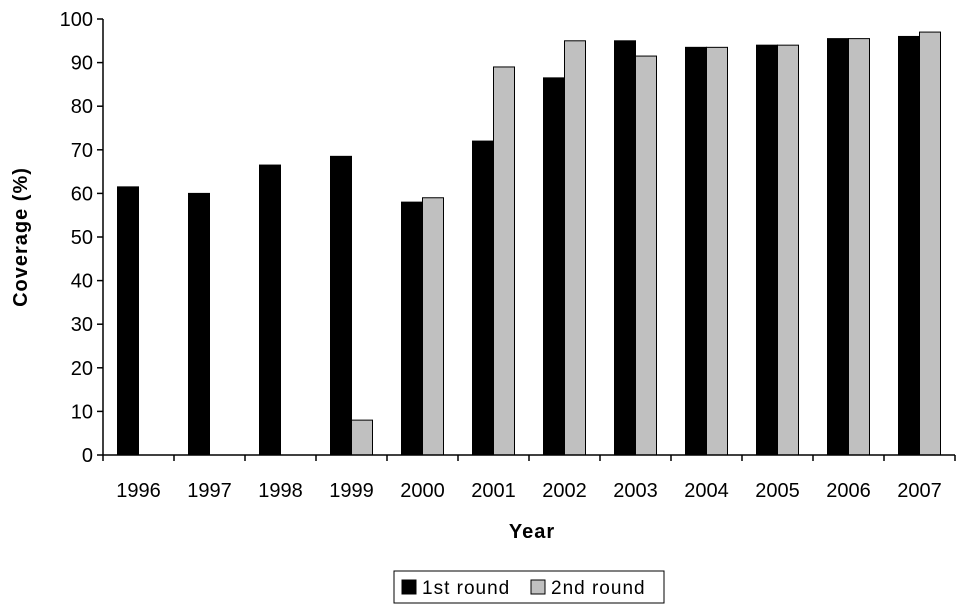 The height and width of the screenshot is (610, 957). I want to click on y-tick-label: 20, so click(82, 369).